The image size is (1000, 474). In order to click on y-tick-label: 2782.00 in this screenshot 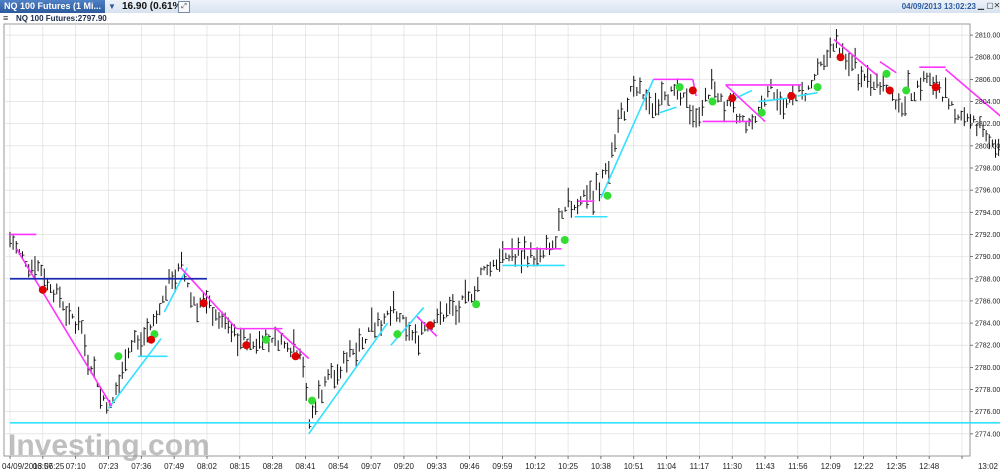, I will do `click(987, 346)`.